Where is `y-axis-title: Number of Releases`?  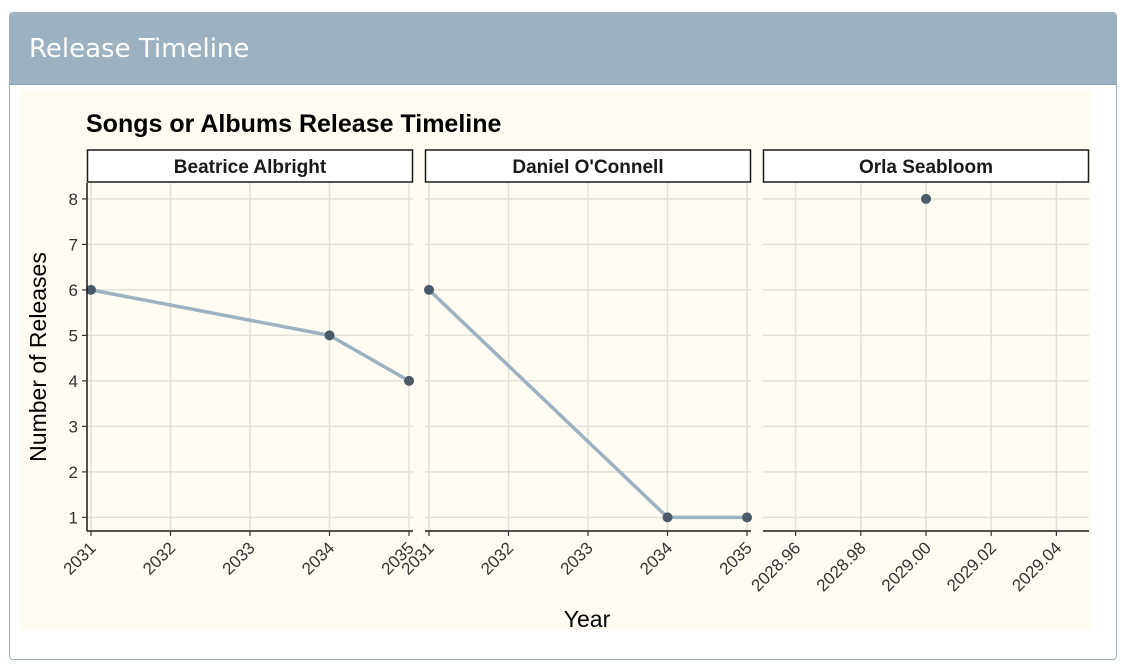 y-axis-title: Number of Releases is located at coordinates (38, 357).